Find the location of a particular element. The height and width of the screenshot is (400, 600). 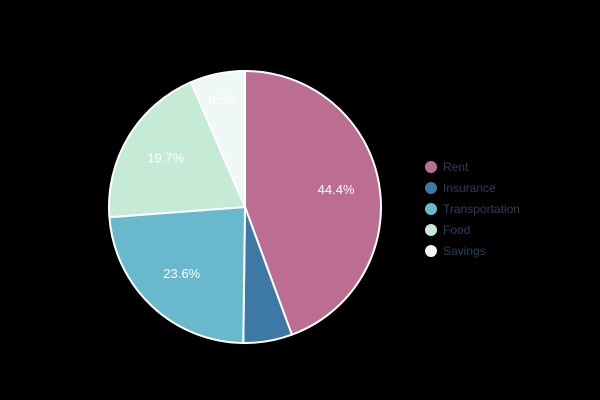

legend-item-transportation: Transportation is located at coordinates (472, 208).